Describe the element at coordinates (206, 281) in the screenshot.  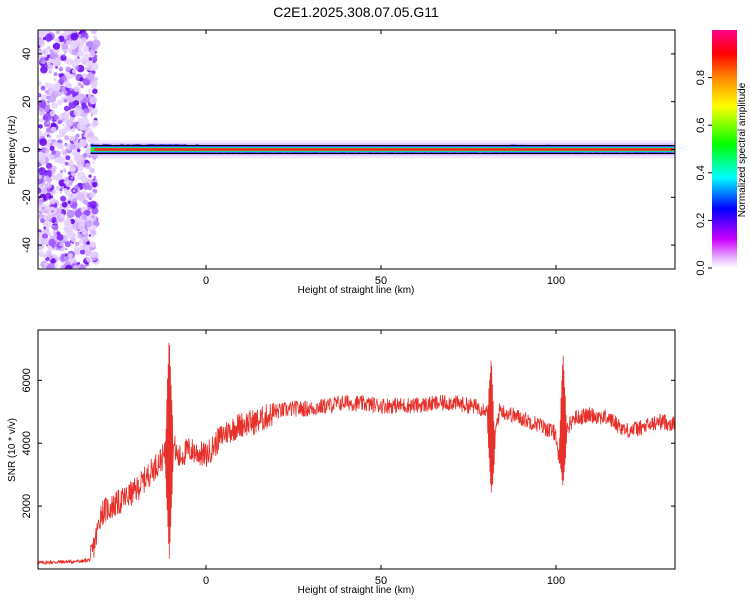
I see `spectrogram-x-tick-label: 0` at that location.